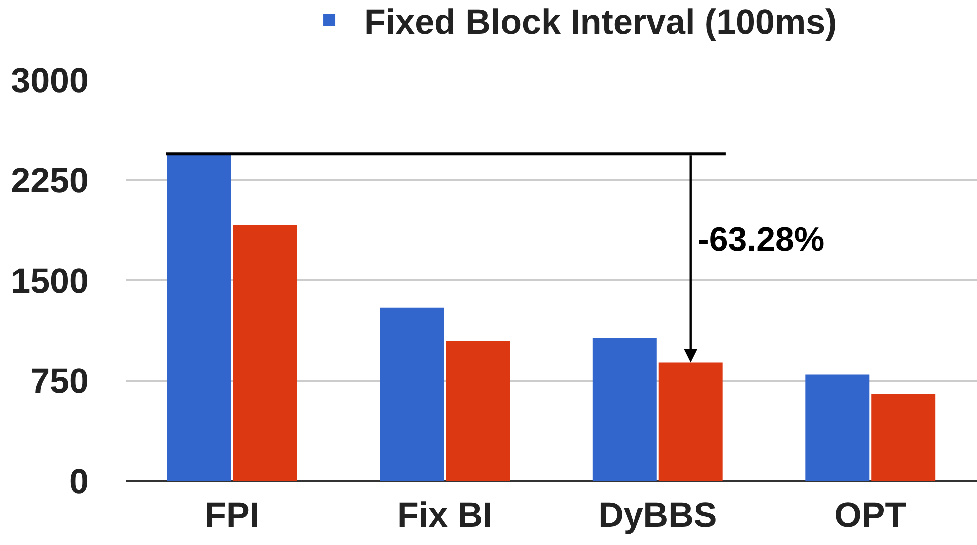 The image size is (977, 545). Describe the element at coordinates (50, 281) in the screenshot. I see `y-tick-label: 1500` at that location.